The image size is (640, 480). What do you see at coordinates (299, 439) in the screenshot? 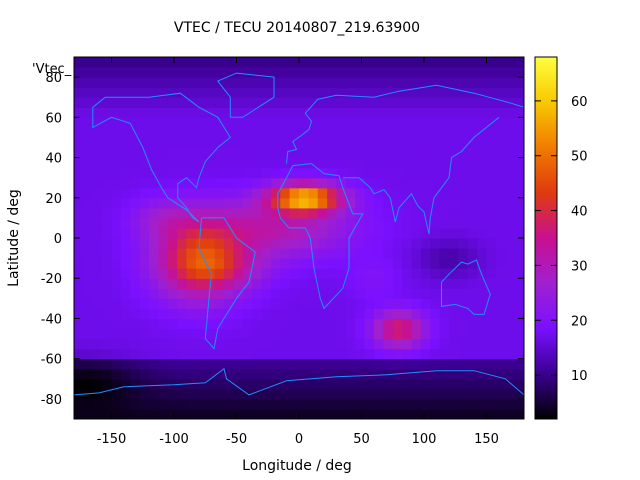
I see `x-tick-label: 0` at bounding box center [299, 439].